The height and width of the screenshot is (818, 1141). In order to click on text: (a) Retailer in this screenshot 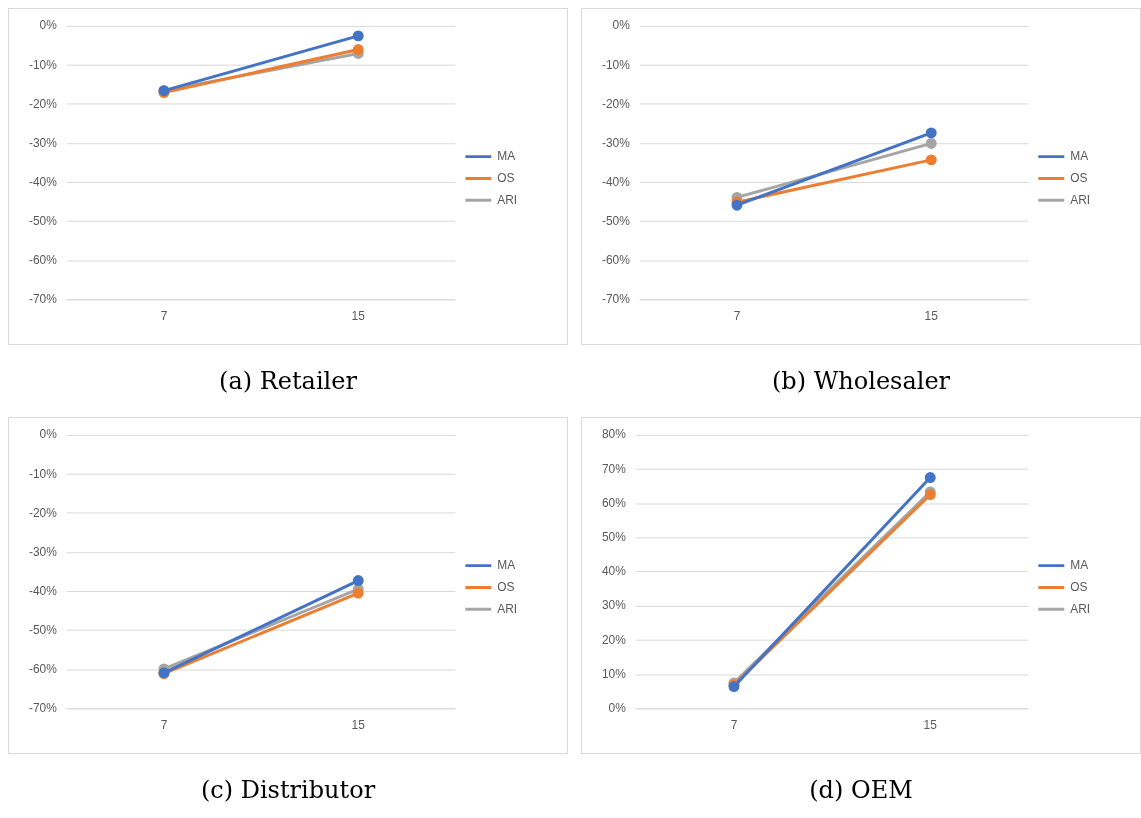, I will do `click(288, 381)`.